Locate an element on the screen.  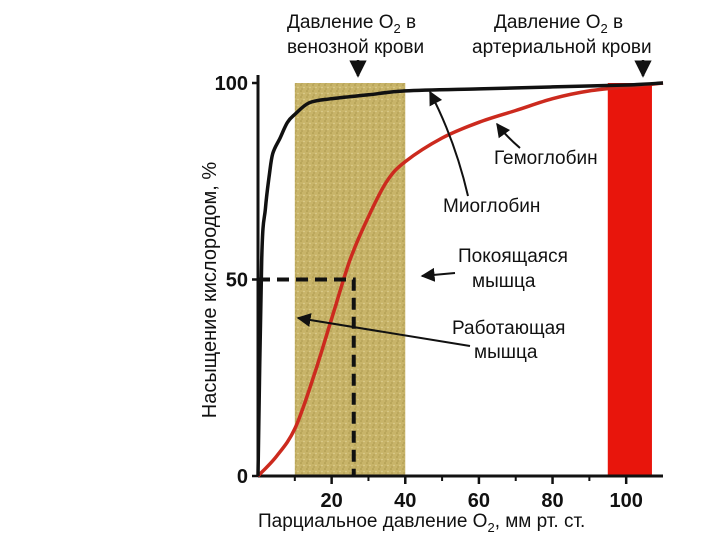
label-working-line1: Работающая is located at coordinates (508, 328).